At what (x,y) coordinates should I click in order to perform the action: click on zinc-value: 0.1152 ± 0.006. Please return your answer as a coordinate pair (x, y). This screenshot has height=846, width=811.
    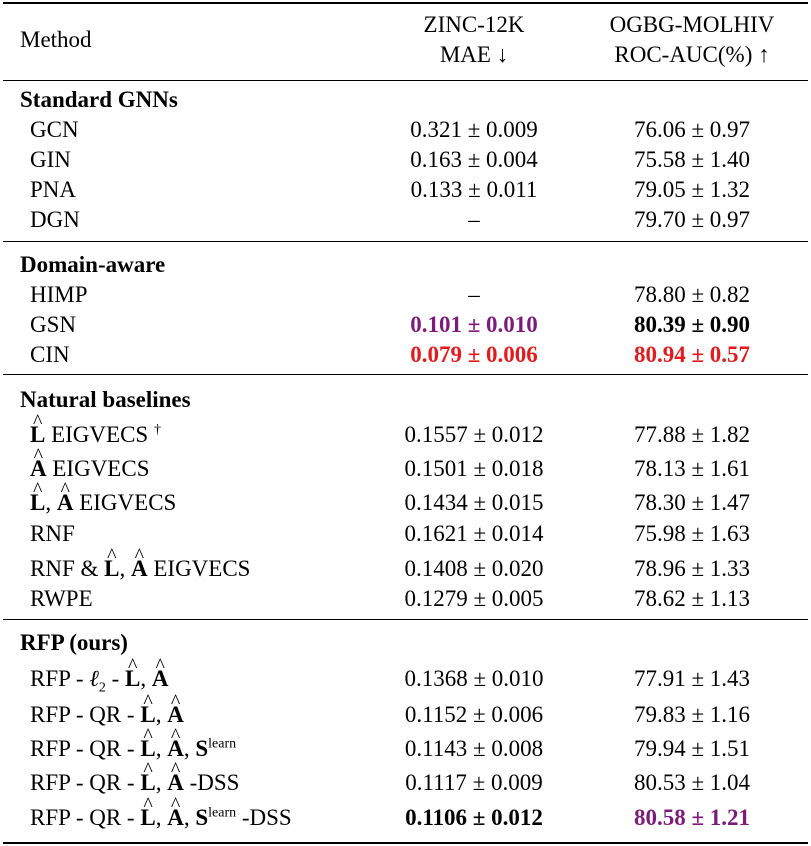
    Looking at the image, I should click on (474, 714).